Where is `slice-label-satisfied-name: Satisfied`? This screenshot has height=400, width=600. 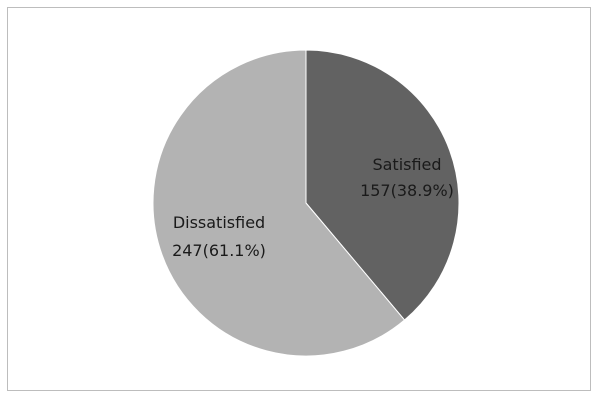
slice-label-satisfied-name: Satisfied is located at coordinates (406, 164).